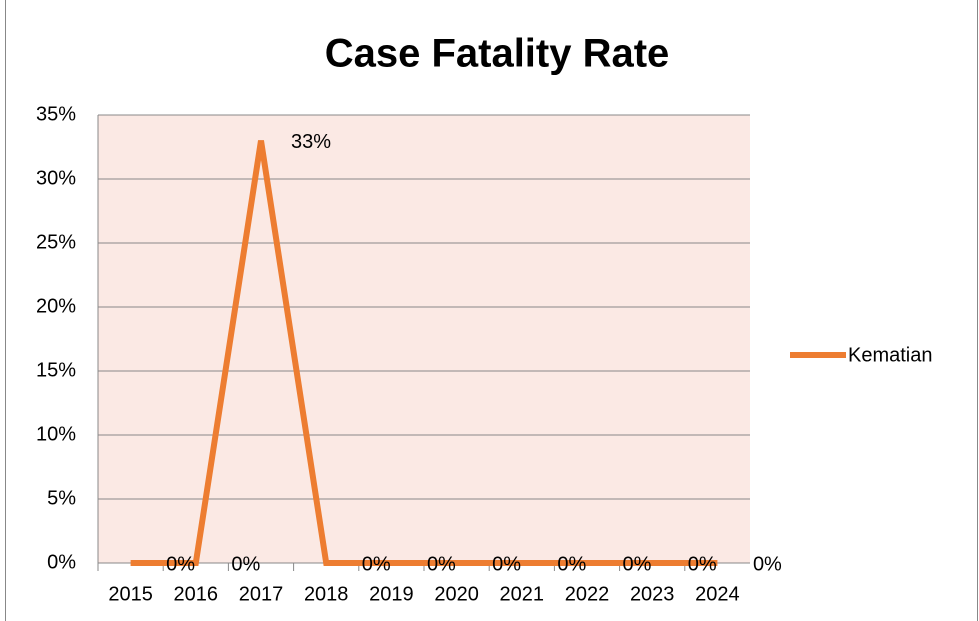  Describe the element at coordinates (56, 306) in the screenshot. I see `y-tick-label: 20%` at that location.